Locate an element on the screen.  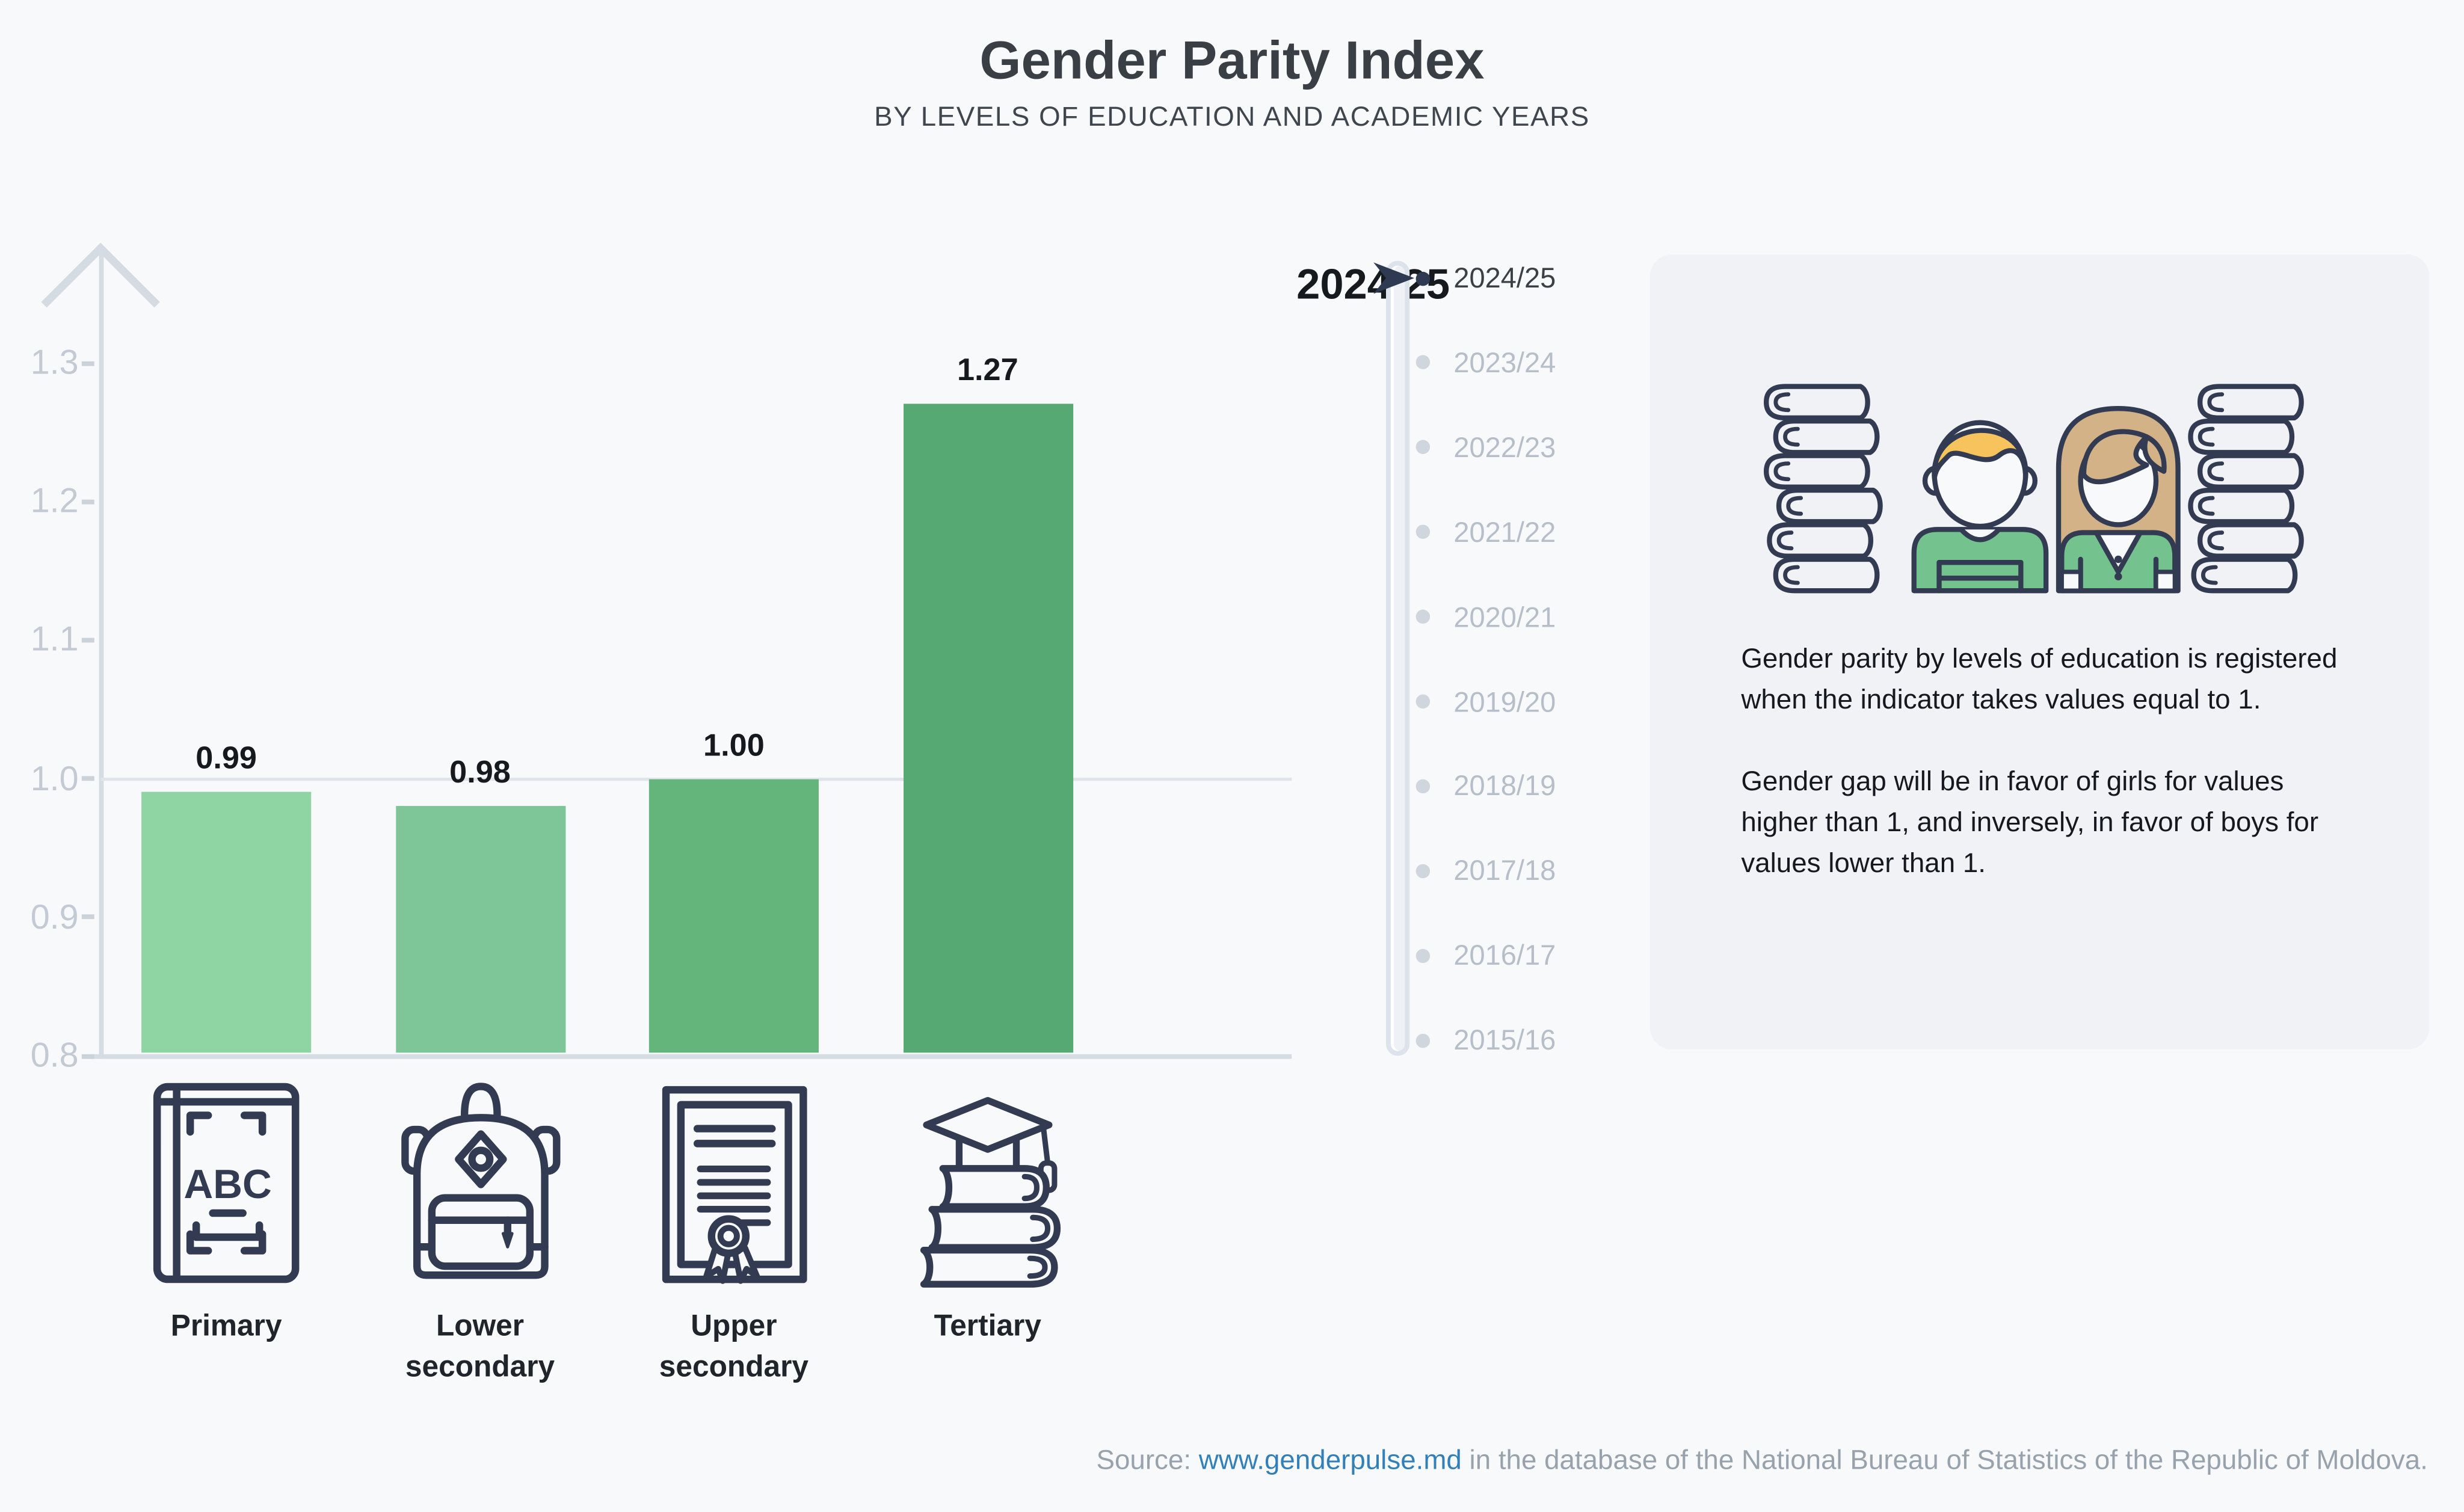
slider-year-2020-21: 2020/21 is located at coordinates (1505, 617).